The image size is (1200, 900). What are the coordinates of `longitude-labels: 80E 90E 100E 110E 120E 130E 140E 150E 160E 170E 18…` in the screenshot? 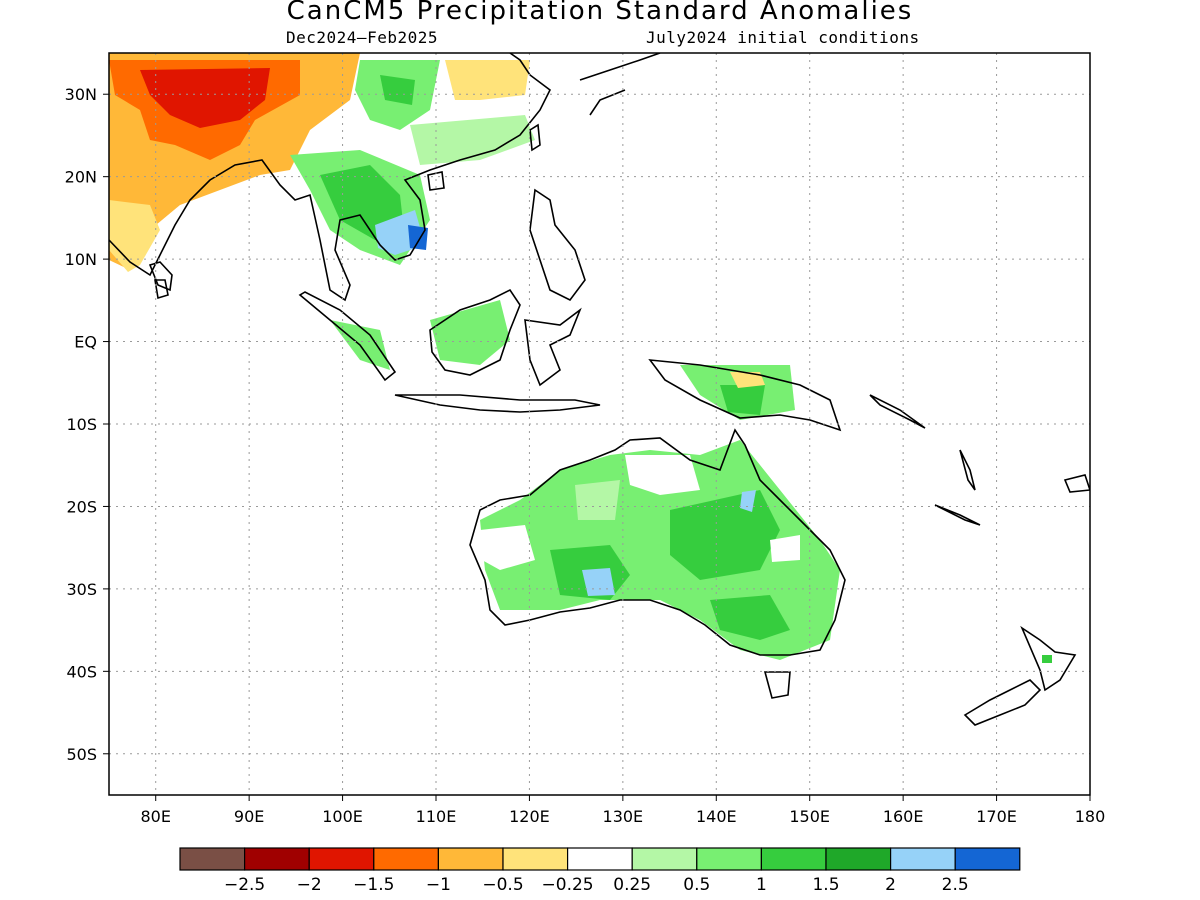 It's located at (622, 816).